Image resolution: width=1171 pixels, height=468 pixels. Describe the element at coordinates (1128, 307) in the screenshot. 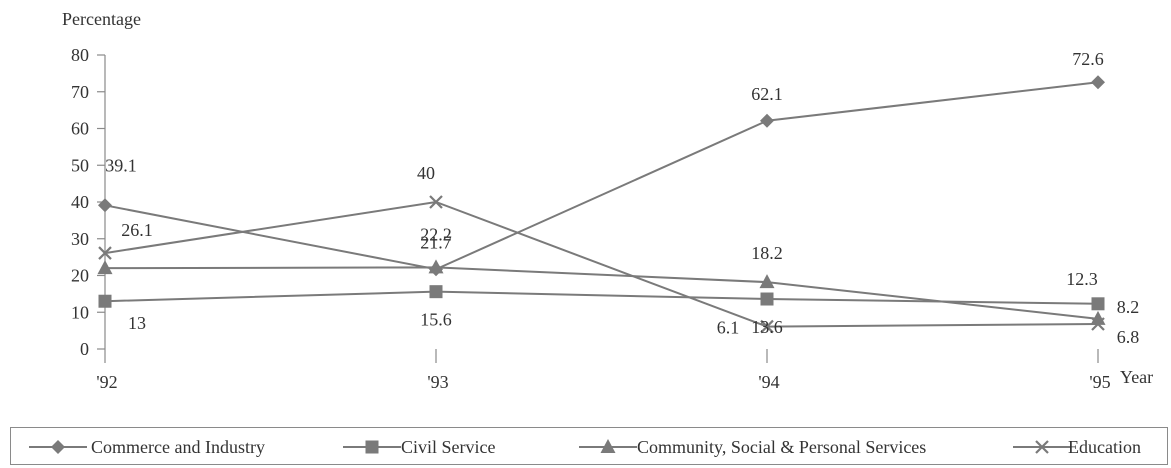

I see `data-label: 8.2` at that location.